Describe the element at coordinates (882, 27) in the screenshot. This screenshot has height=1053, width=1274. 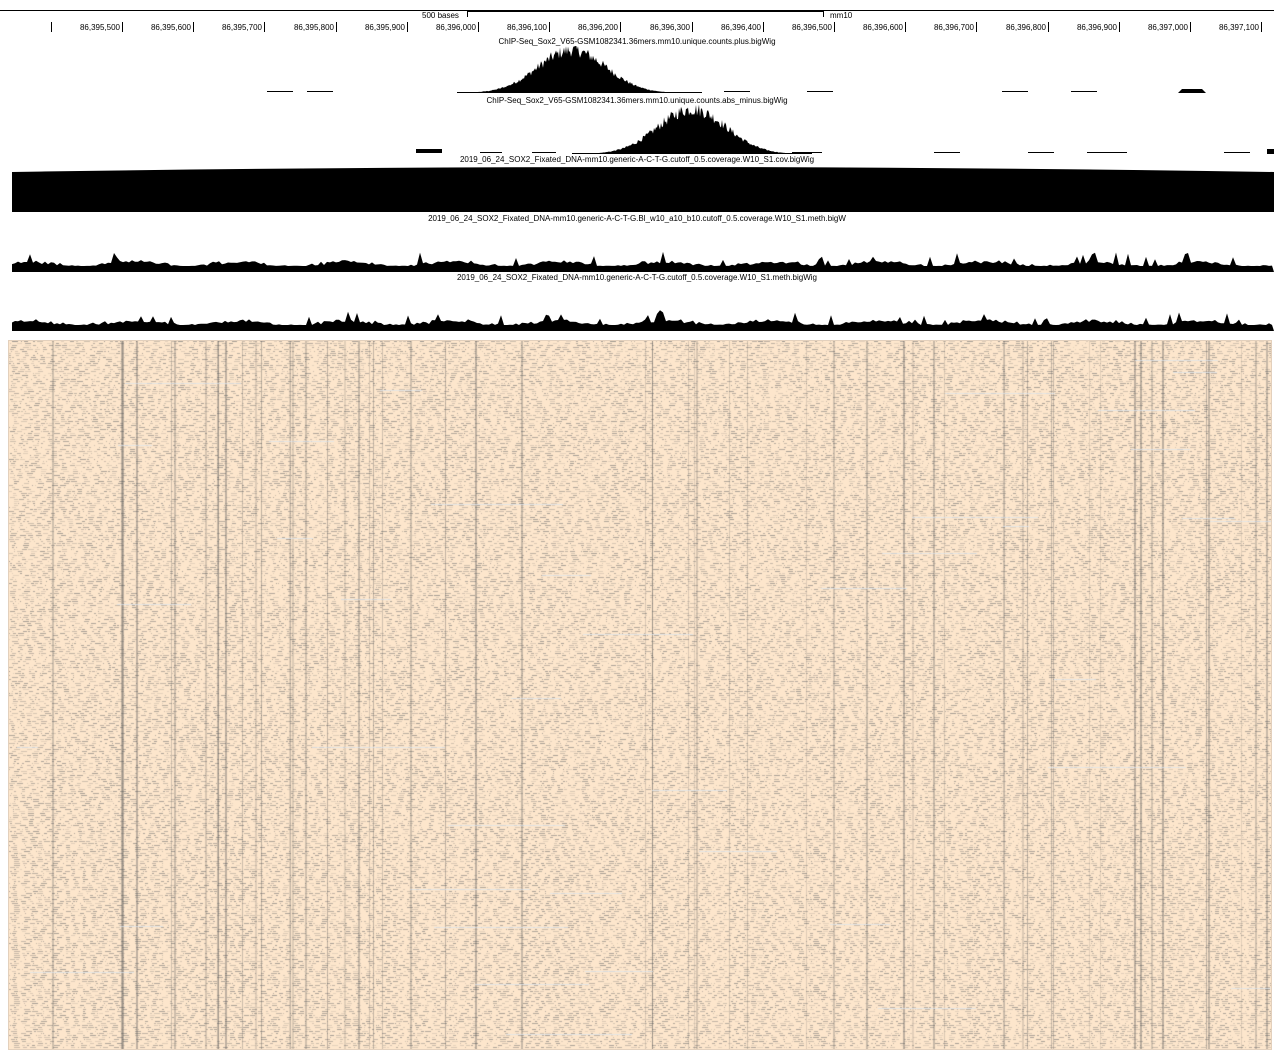
I see `ruler-tick-label: 86,396,600` at that location.